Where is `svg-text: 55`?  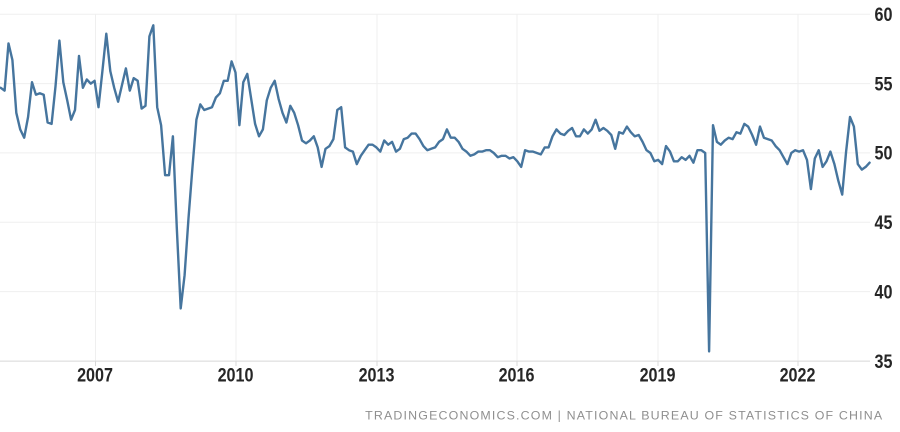
svg-text: 55 is located at coordinates (884, 84).